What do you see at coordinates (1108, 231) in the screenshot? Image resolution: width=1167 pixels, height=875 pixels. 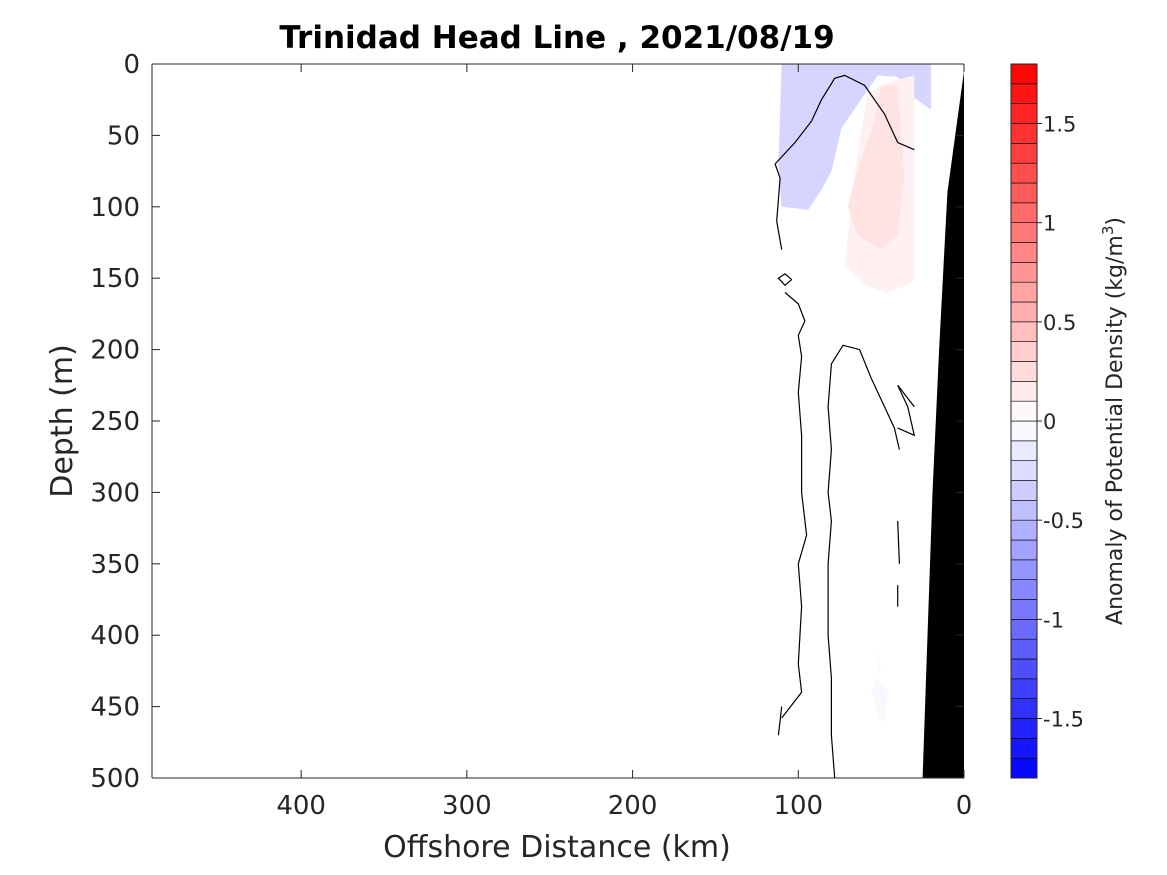 I see `colorbar-label-superscript: 3` at bounding box center [1108, 231].